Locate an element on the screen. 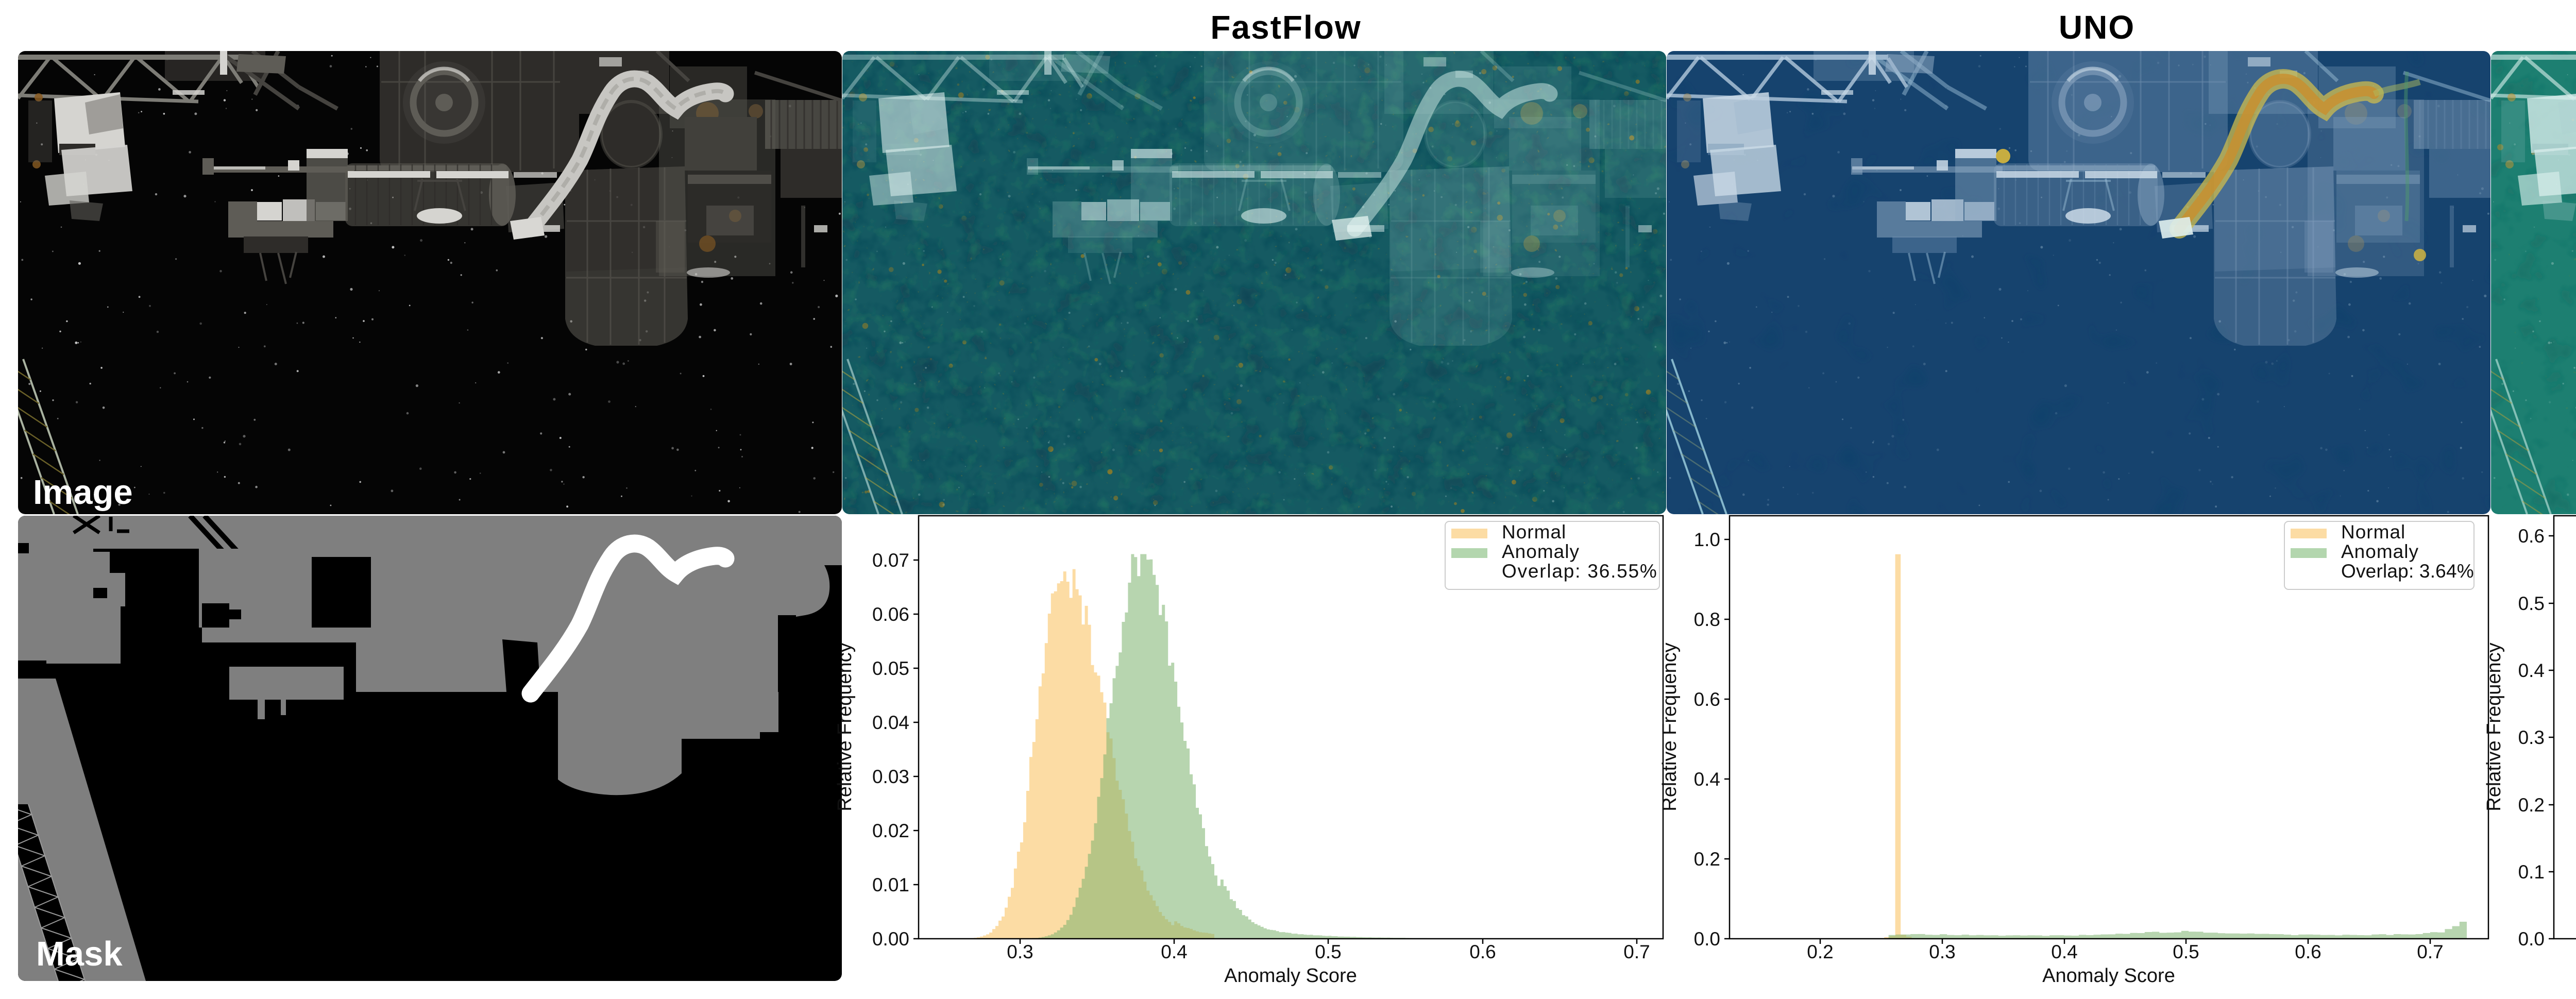 This screenshot has height=999, width=2576. svg-text: 0.01 is located at coordinates (890, 885).